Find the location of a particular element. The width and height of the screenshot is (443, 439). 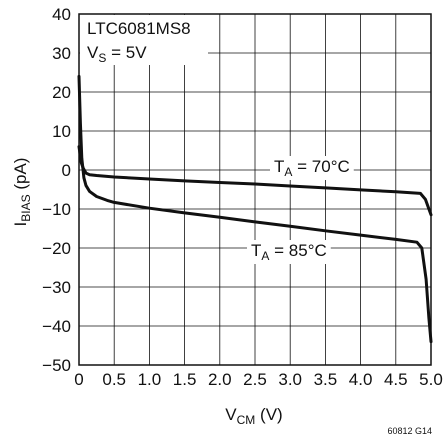

y-axis-subscript: BIAS is located at coordinates (26, 207).